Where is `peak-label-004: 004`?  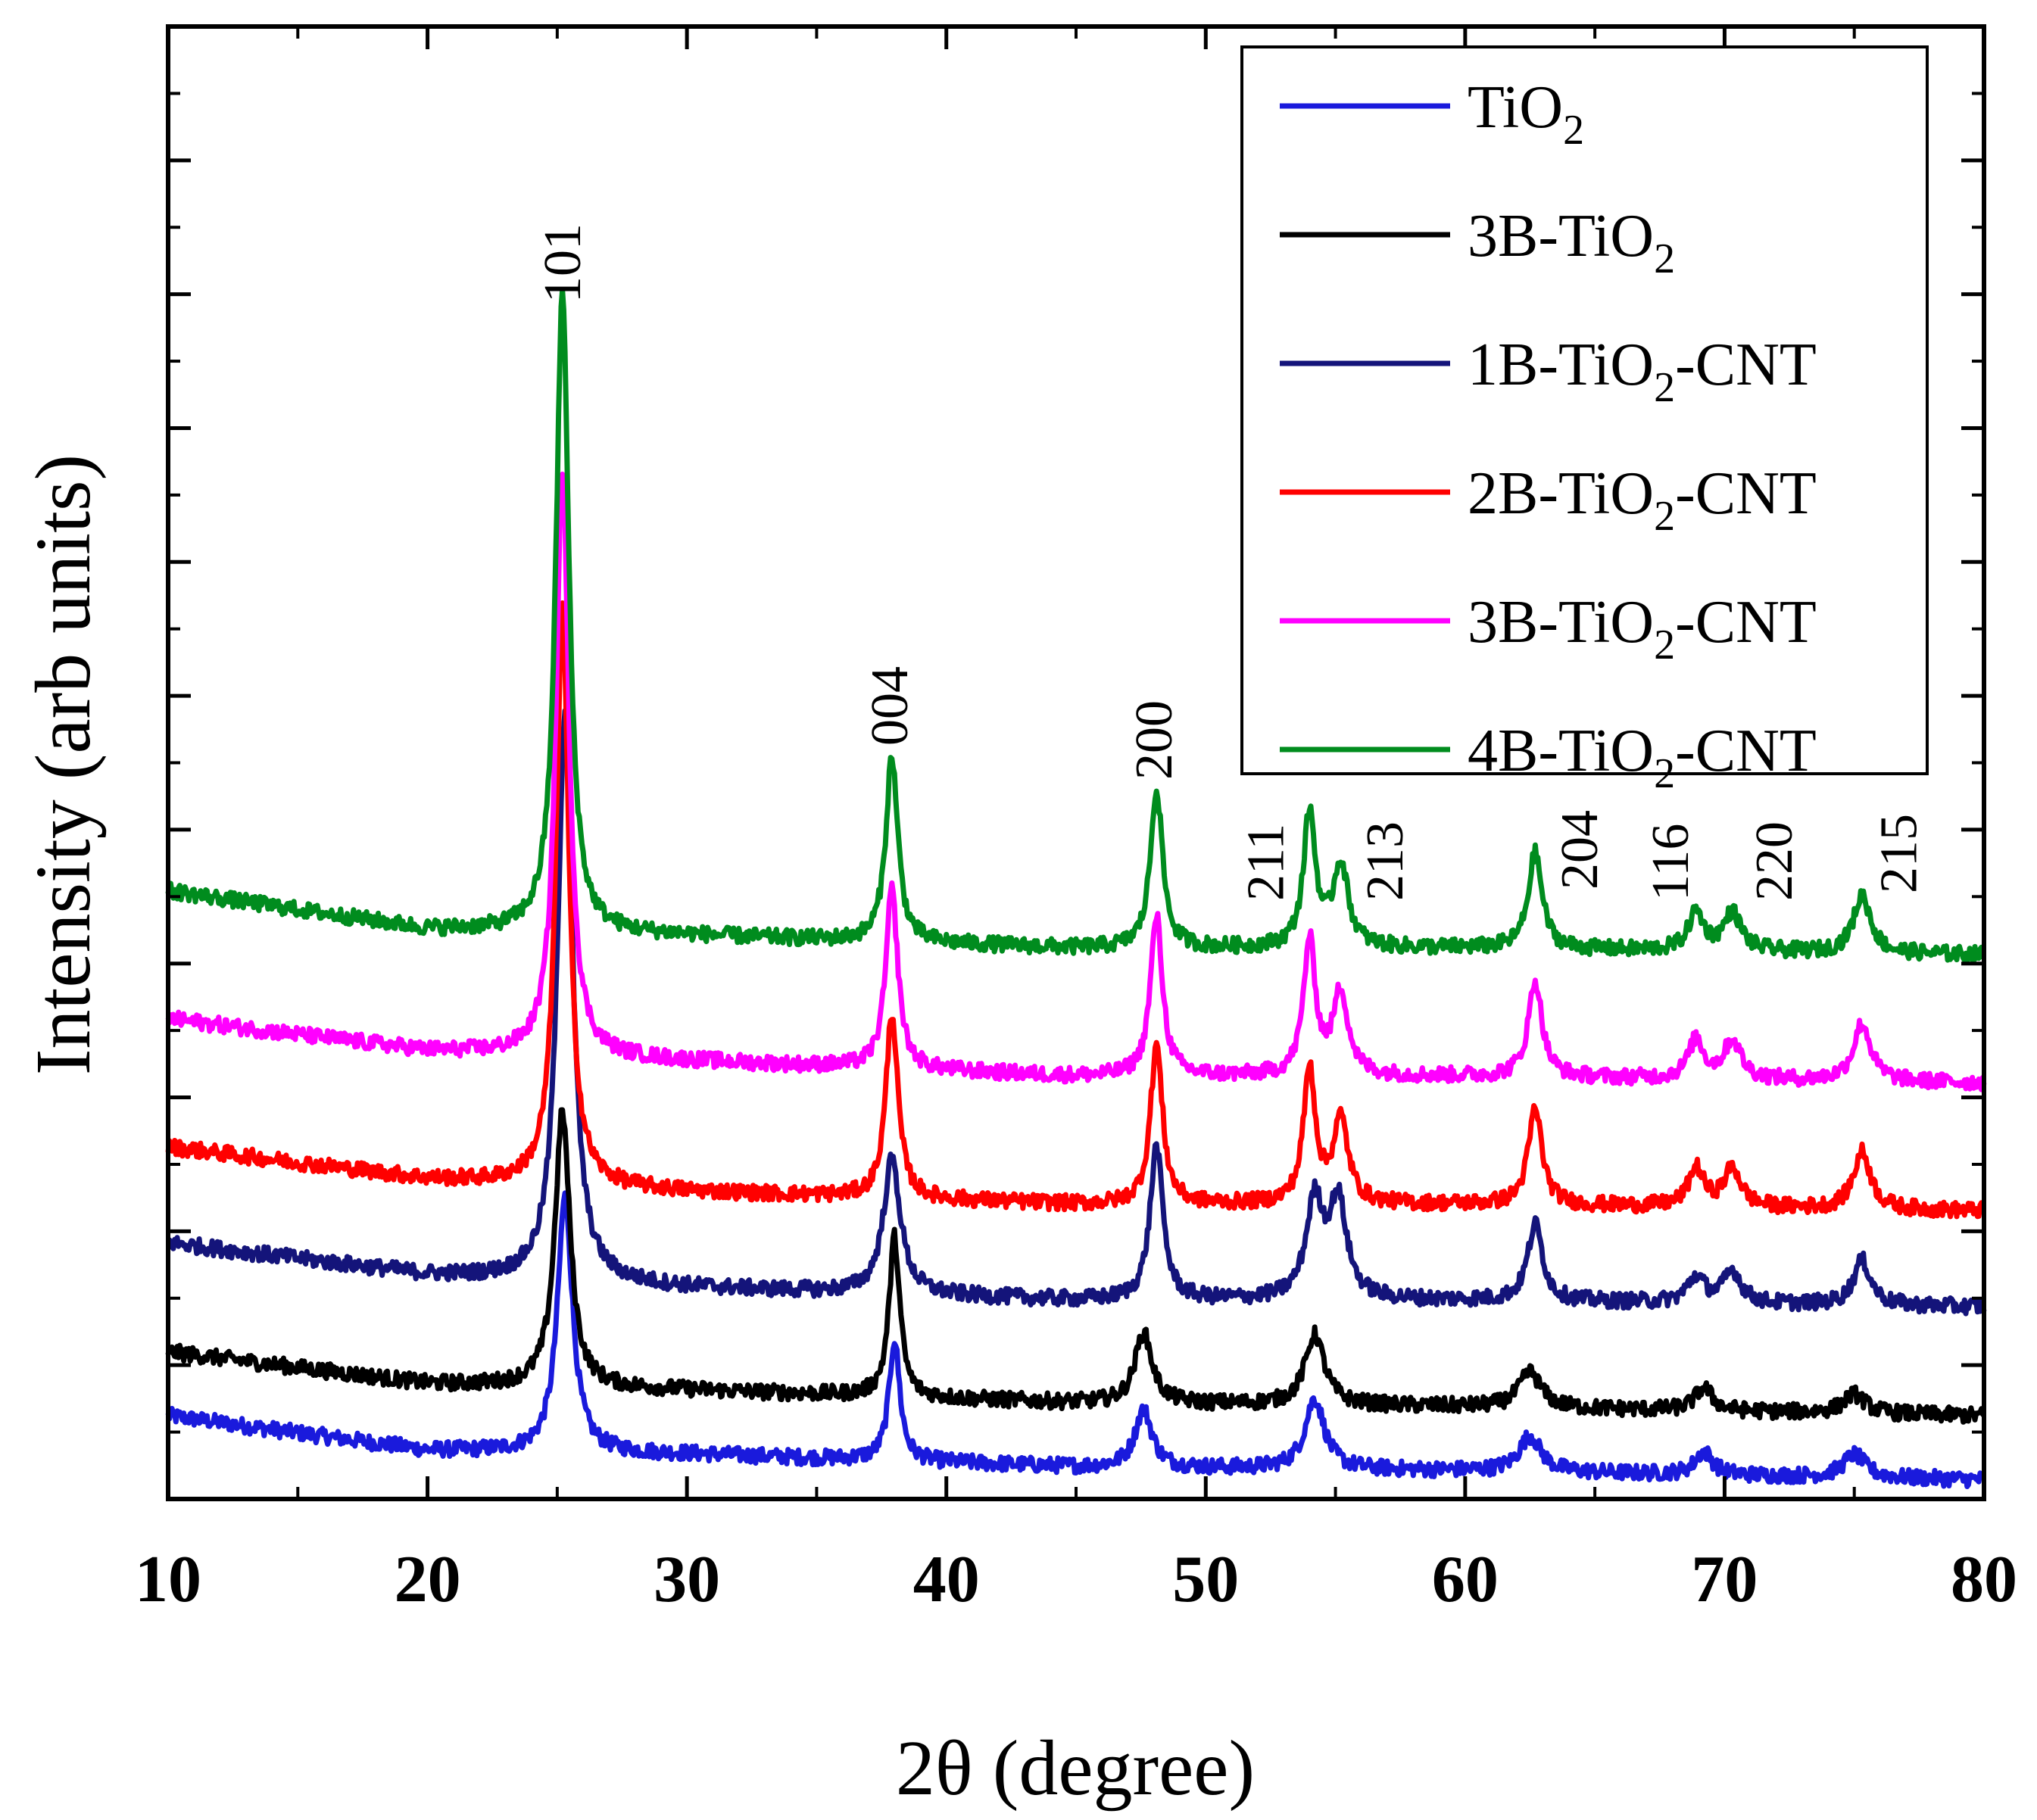 peak-label-004: 004 is located at coordinates (890, 706).